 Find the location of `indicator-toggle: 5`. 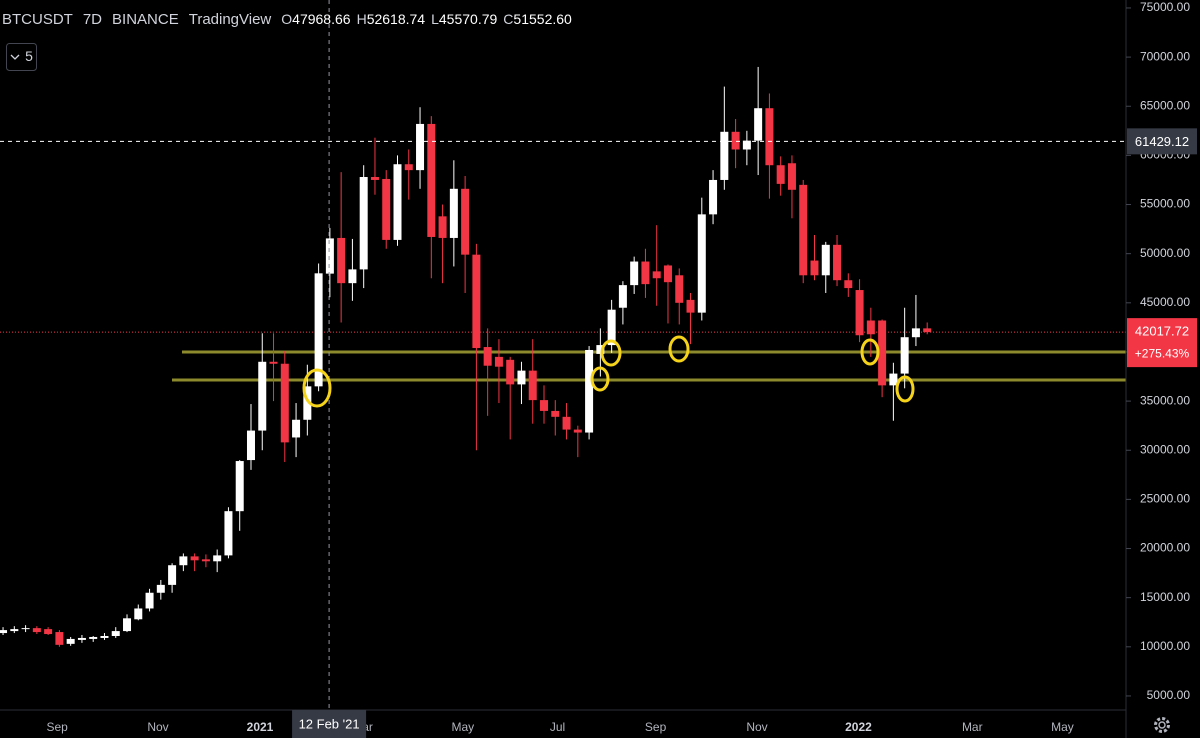

indicator-toggle: 5 is located at coordinates (21, 57).